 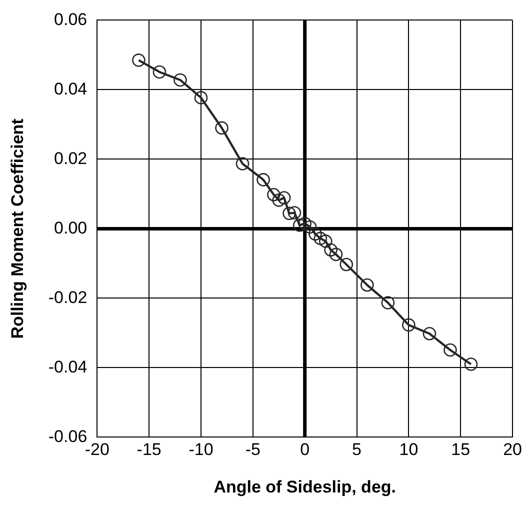 What do you see at coordinates (68, 297) in the screenshot?
I see `y-tick-label: -0.02` at bounding box center [68, 297].